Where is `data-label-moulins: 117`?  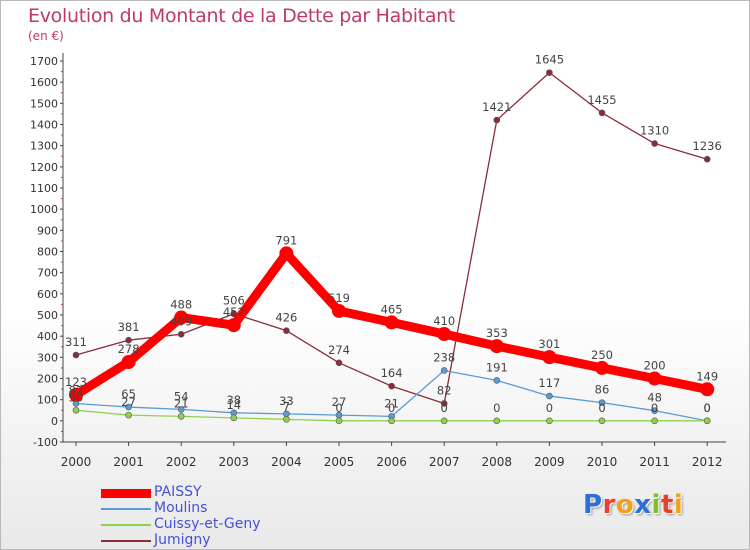
data-label-moulins: 117 is located at coordinates (549, 383).